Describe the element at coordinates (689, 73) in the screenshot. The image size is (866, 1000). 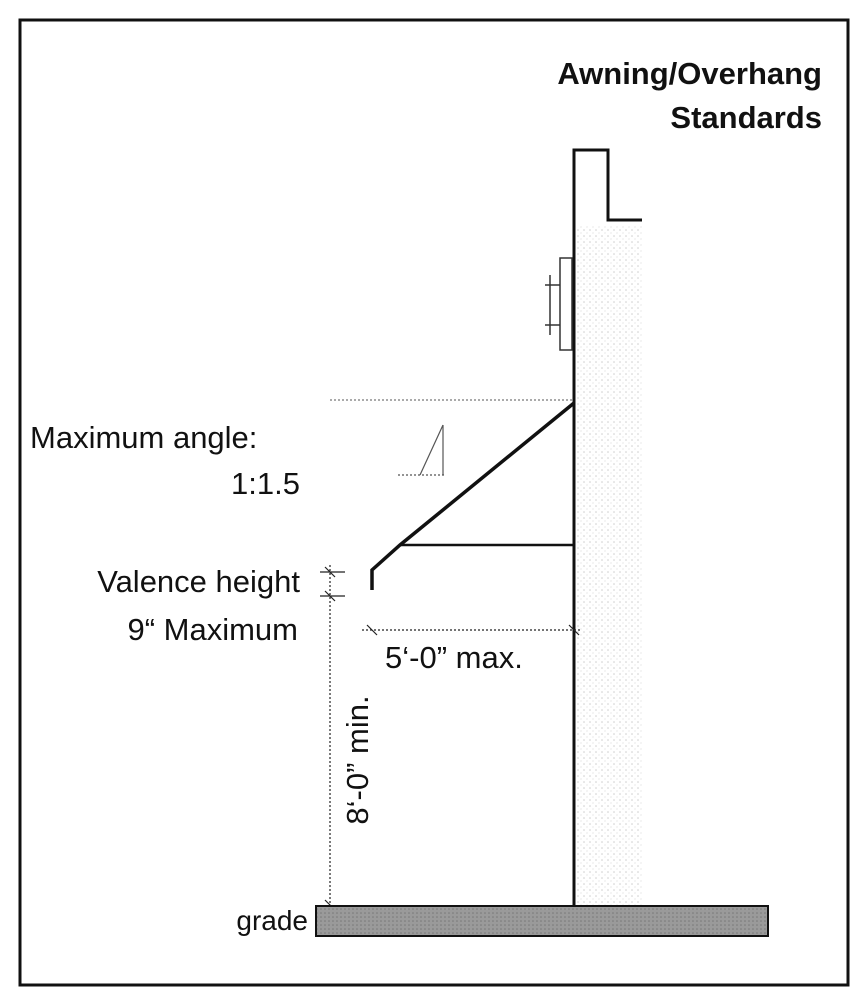
I see `title: Awning/Overhang` at that location.